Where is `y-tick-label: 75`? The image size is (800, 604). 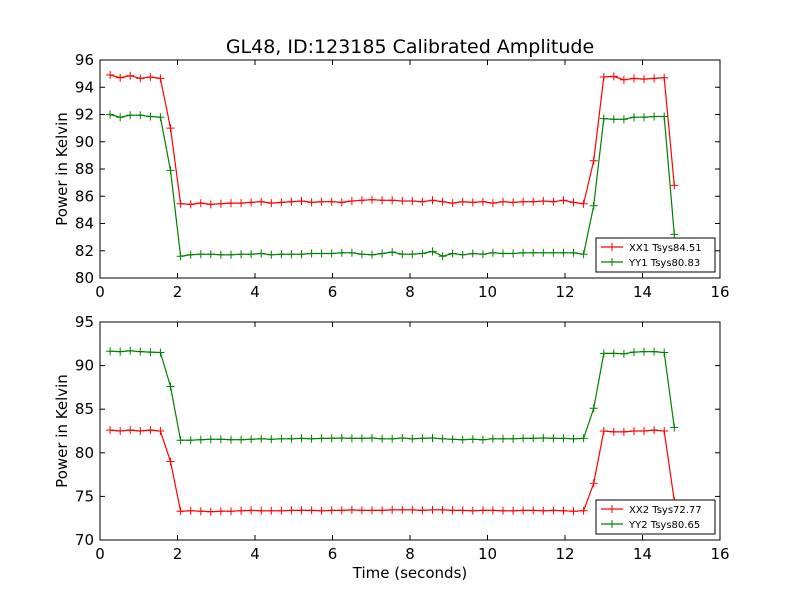
y-tick-label: 75 is located at coordinates (84, 496).